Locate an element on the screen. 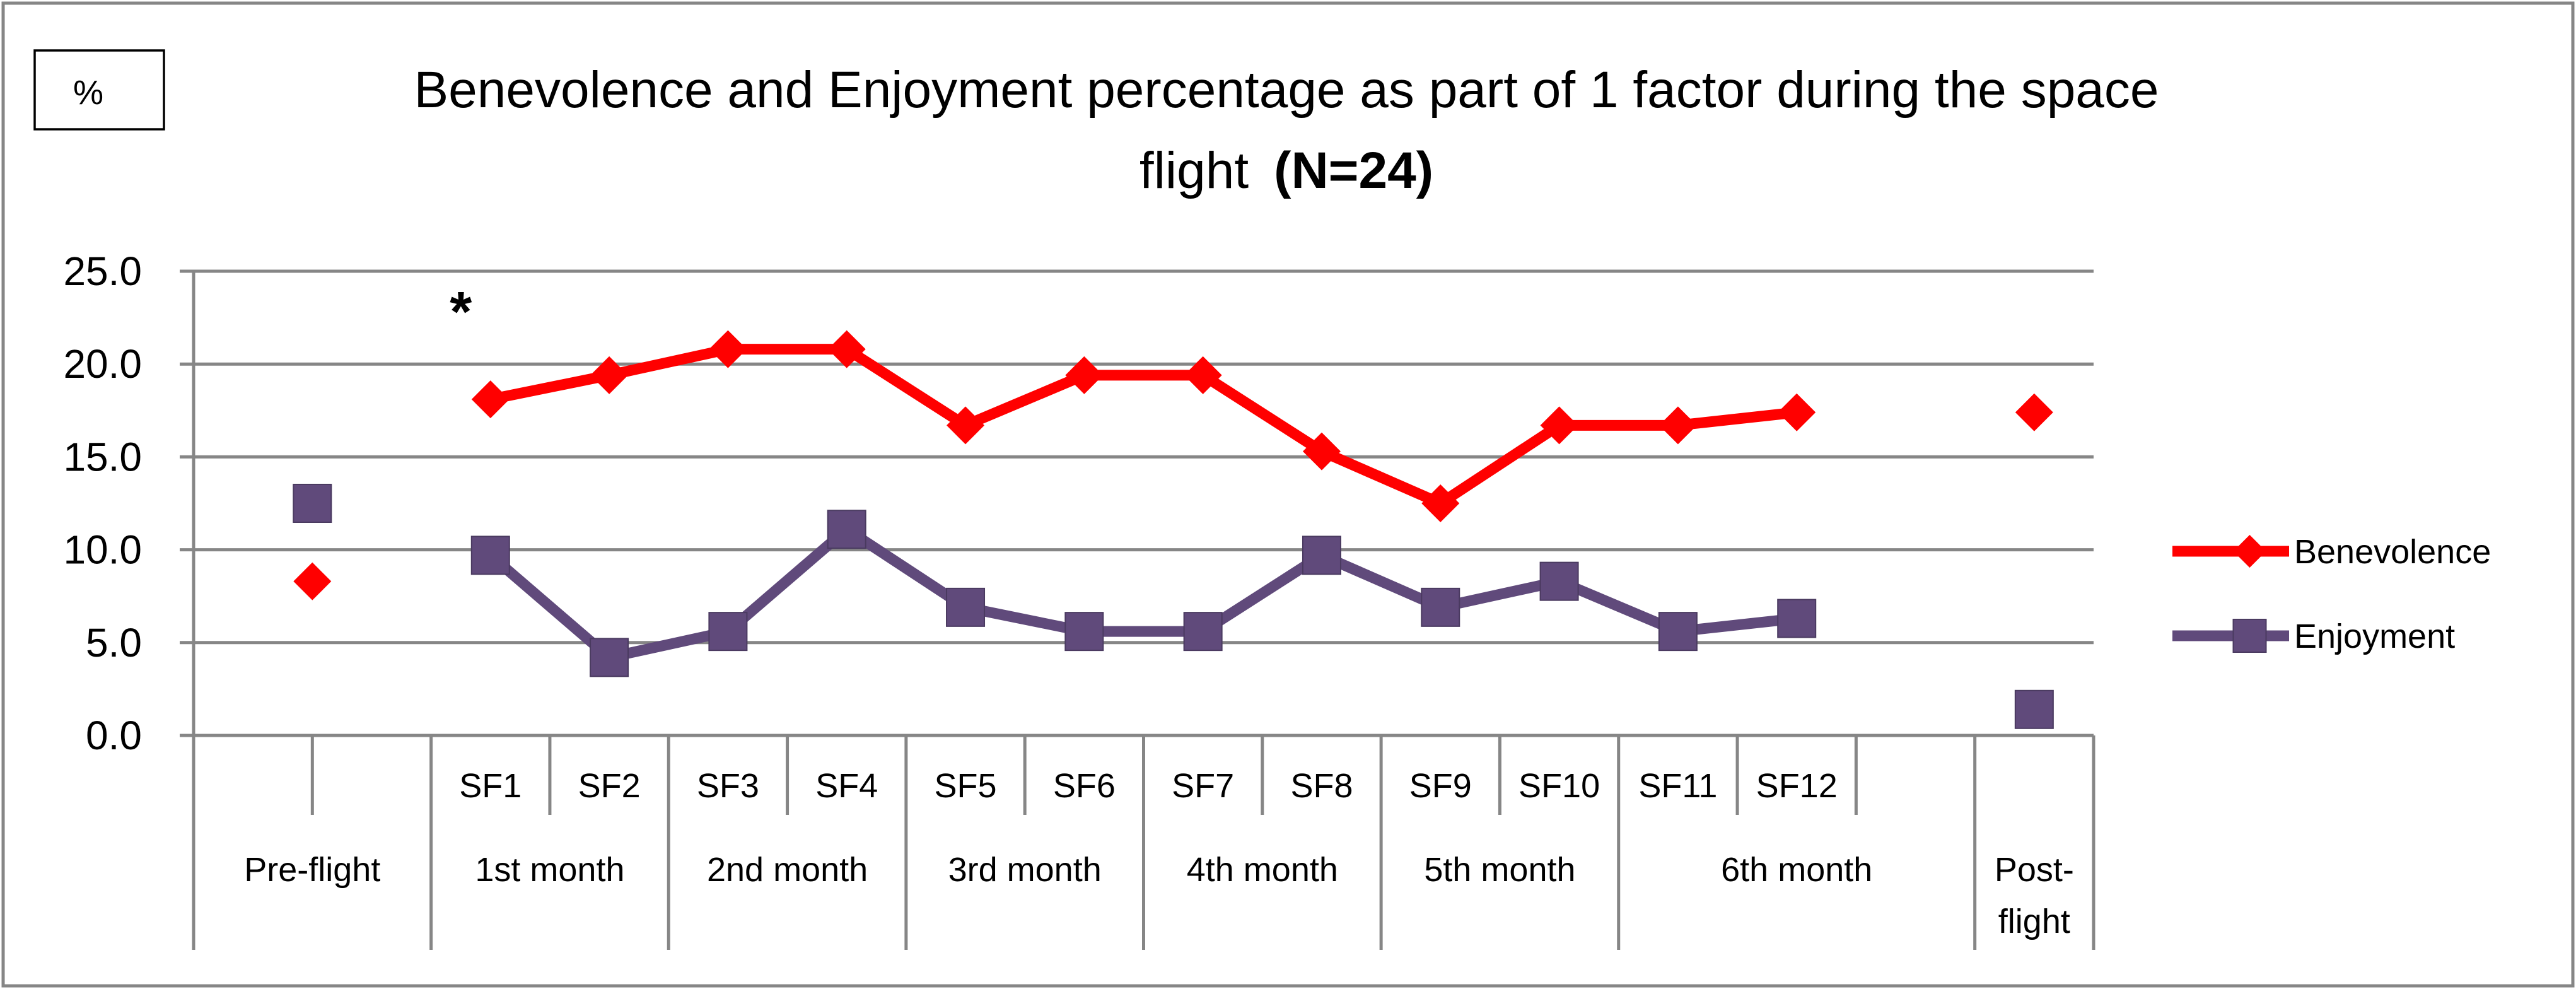  legend-label: Benevolence is located at coordinates (2393, 552).